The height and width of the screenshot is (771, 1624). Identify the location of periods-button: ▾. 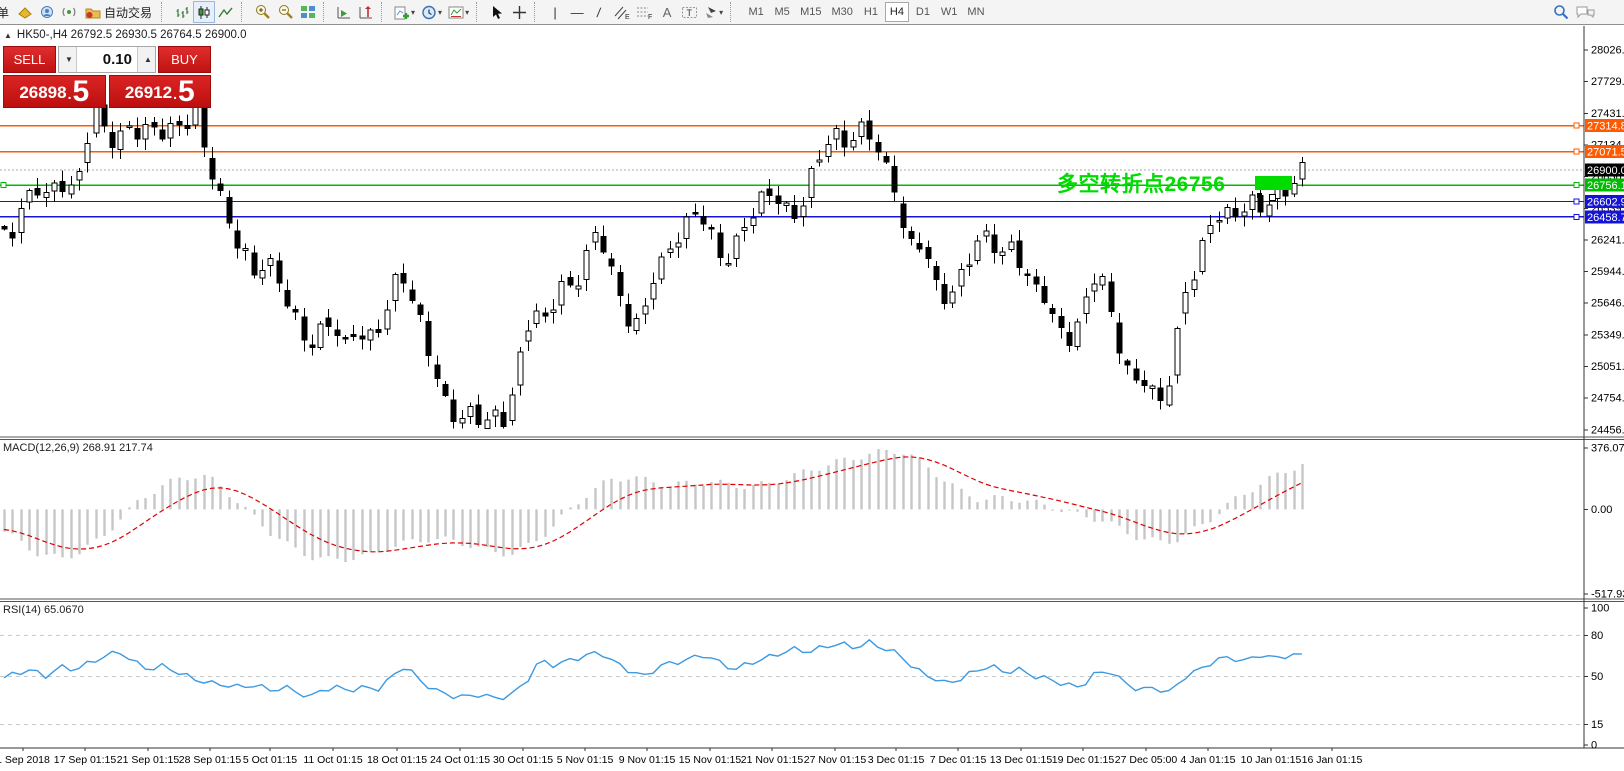
(431, 12).